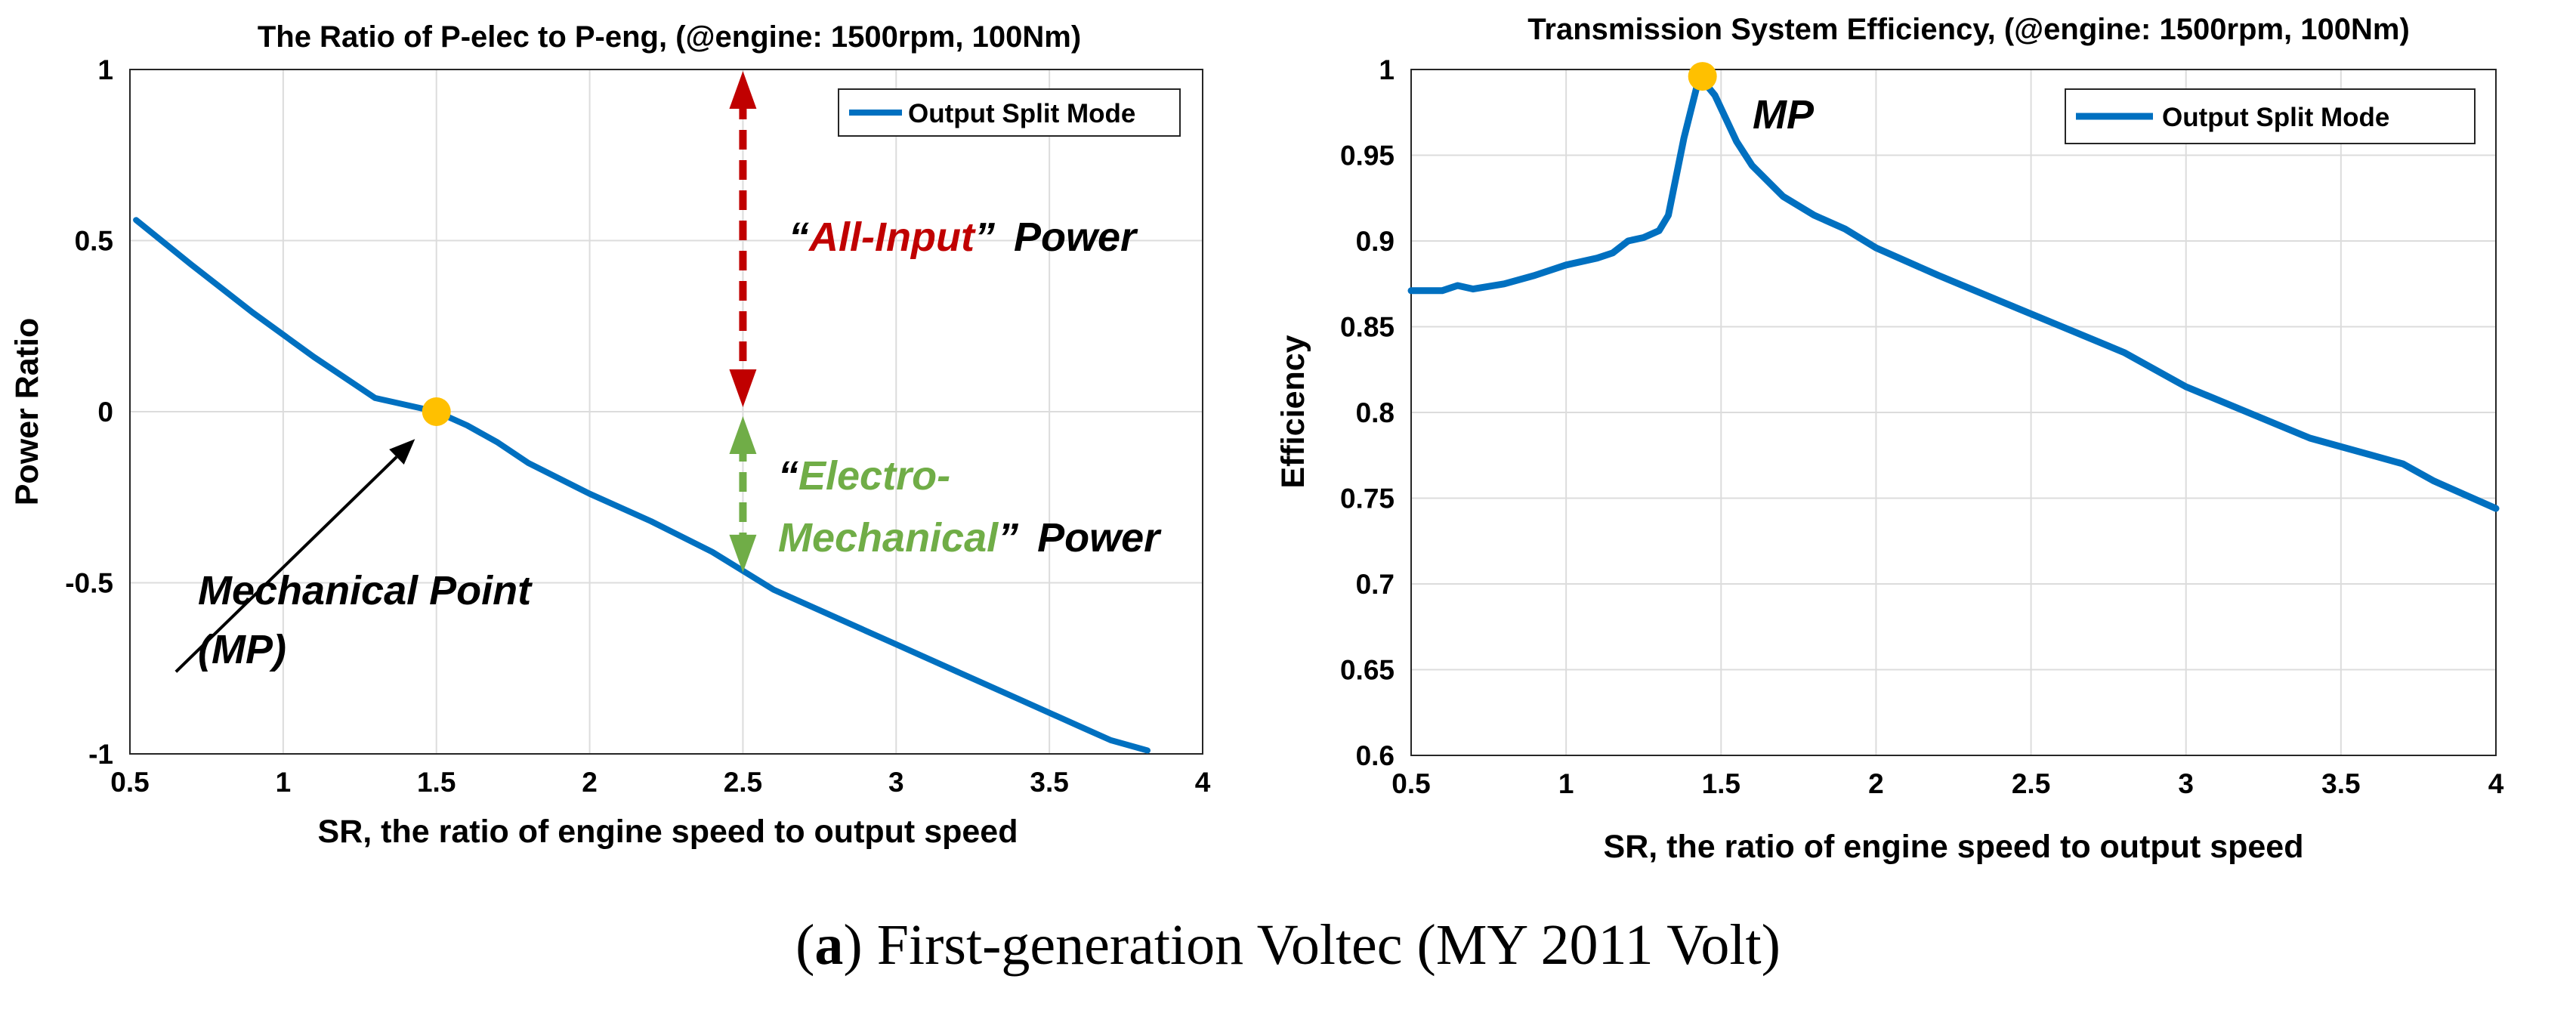  What do you see at coordinates (2496, 783) in the screenshot?
I see `efficiency-x-tick-label: 4` at bounding box center [2496, 783].